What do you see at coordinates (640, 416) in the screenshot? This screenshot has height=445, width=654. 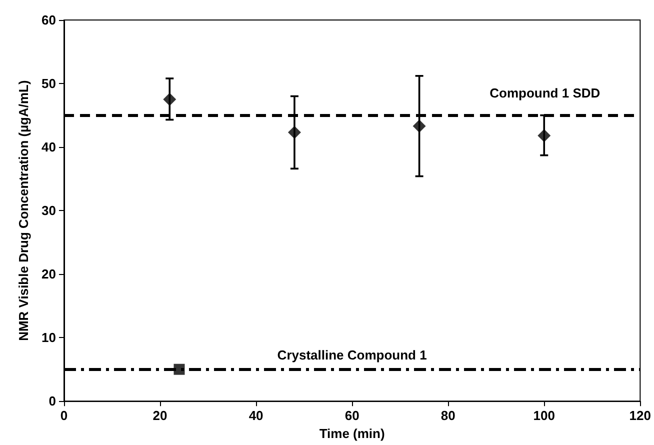 I see `x-tick-label: 120` at bounding box center [640, 416].